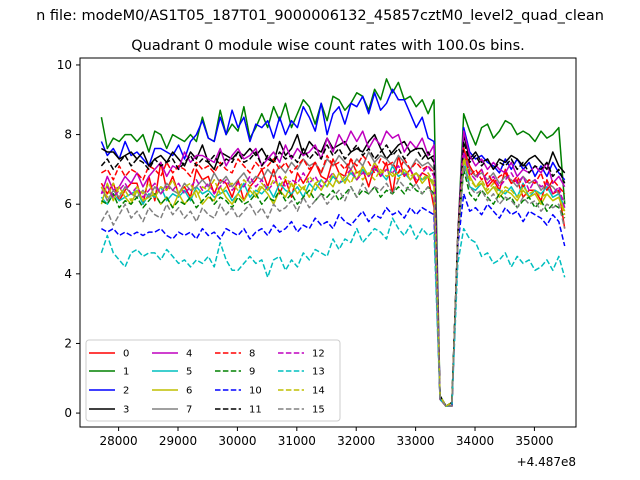 The width and height of the screenshot is (640, 480). I want to click on legend-label-11: 11, so click(255, 410).